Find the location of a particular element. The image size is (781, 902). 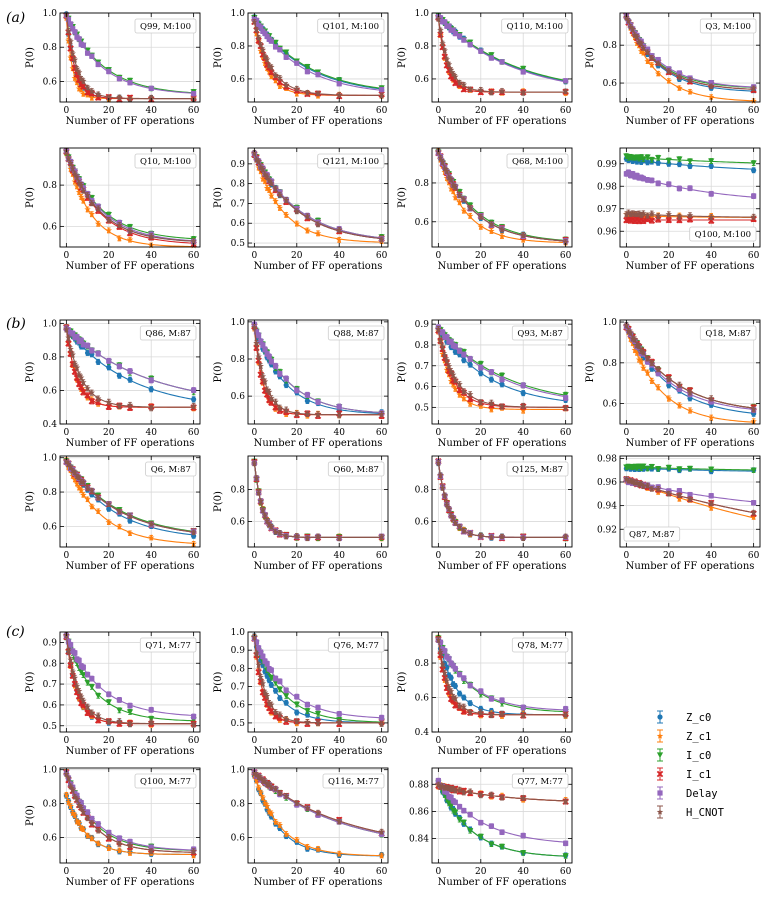

x-tick-label: 20 is located at coordinates (669, 256).